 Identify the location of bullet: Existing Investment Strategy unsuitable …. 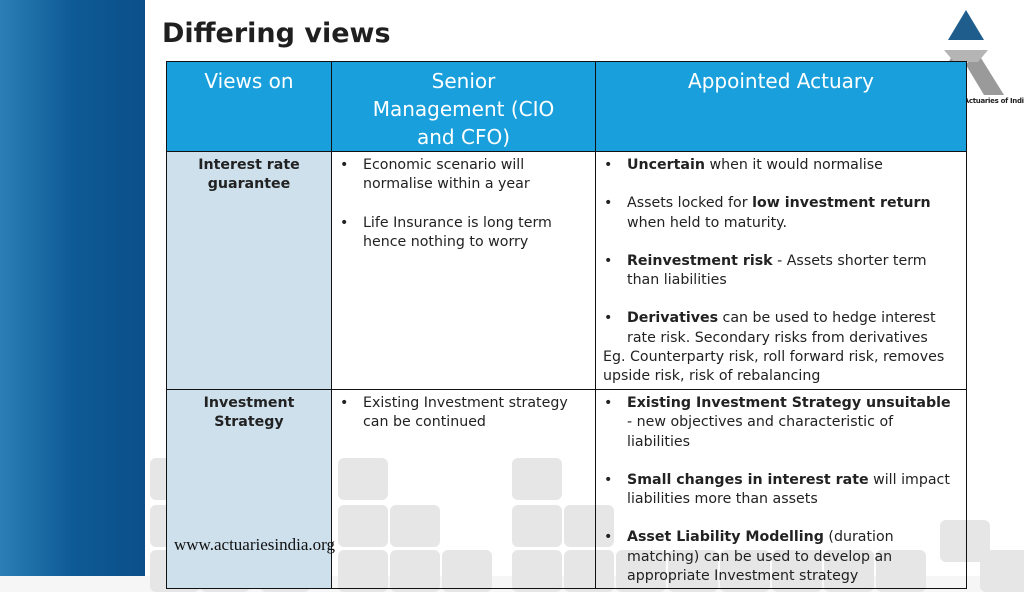
(782, 423).